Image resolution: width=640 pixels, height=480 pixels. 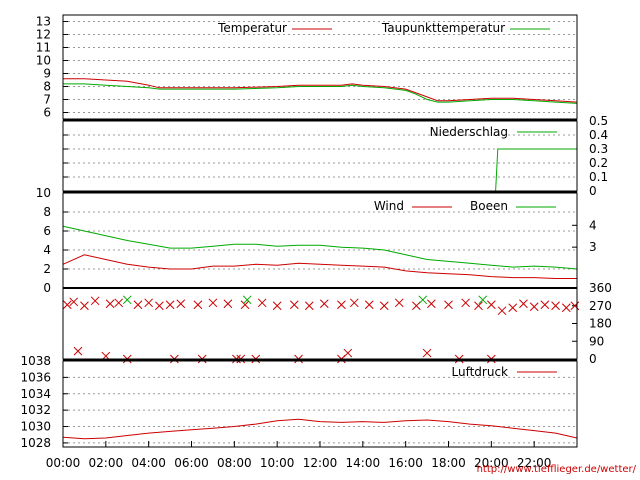 I want to click on x-tick-label: 08:00, so click(x=234, y=463).